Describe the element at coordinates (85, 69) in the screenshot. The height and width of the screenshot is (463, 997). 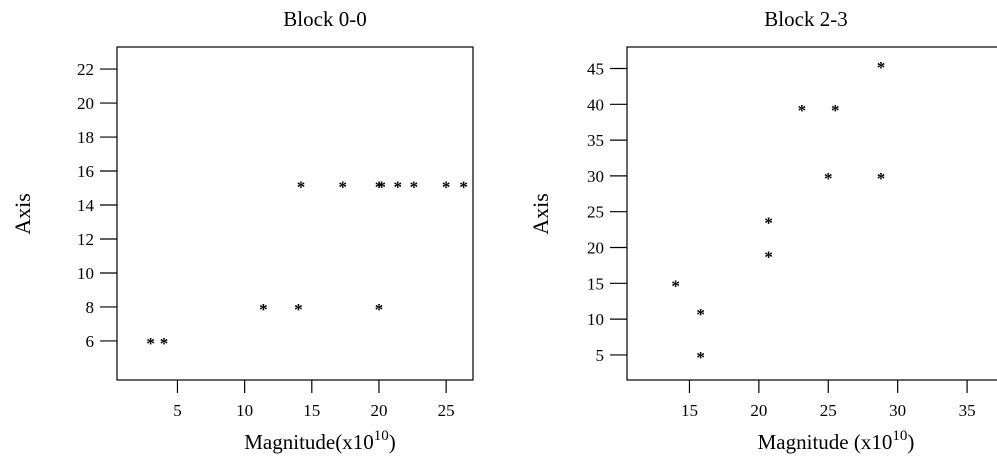
I see `y-tick-label: 22` at that location.